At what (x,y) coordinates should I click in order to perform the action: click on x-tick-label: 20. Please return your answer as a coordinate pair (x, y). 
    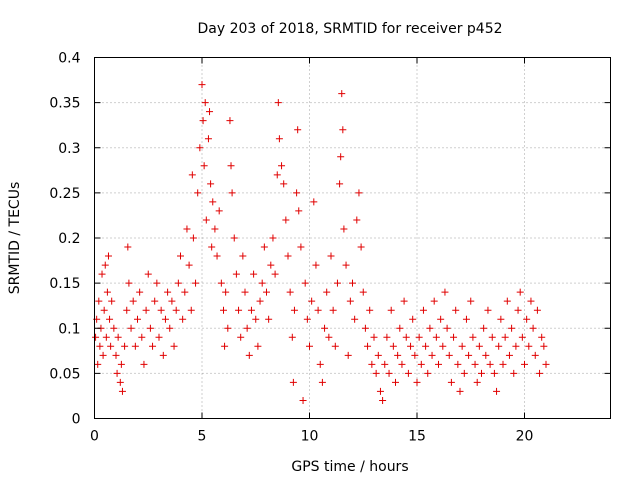
    Looking at the image, I should click on (525, 437).